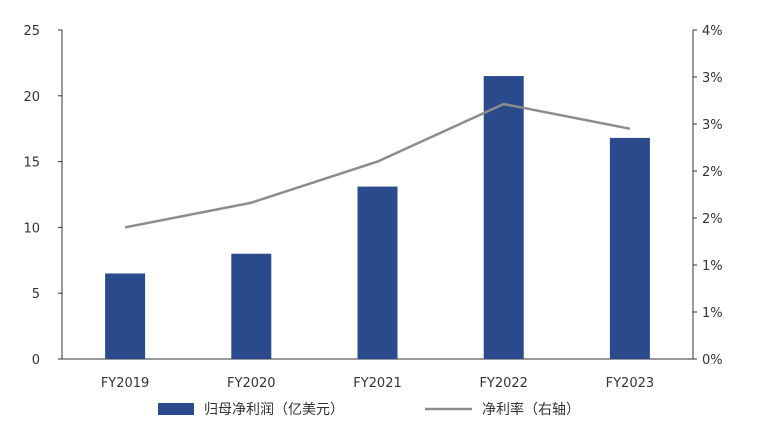 This screenshot has height=436, width=770. Describe the element at coordinates (377, 383) in the screenshot. I see `x-tick-label: FY2021` at that location.